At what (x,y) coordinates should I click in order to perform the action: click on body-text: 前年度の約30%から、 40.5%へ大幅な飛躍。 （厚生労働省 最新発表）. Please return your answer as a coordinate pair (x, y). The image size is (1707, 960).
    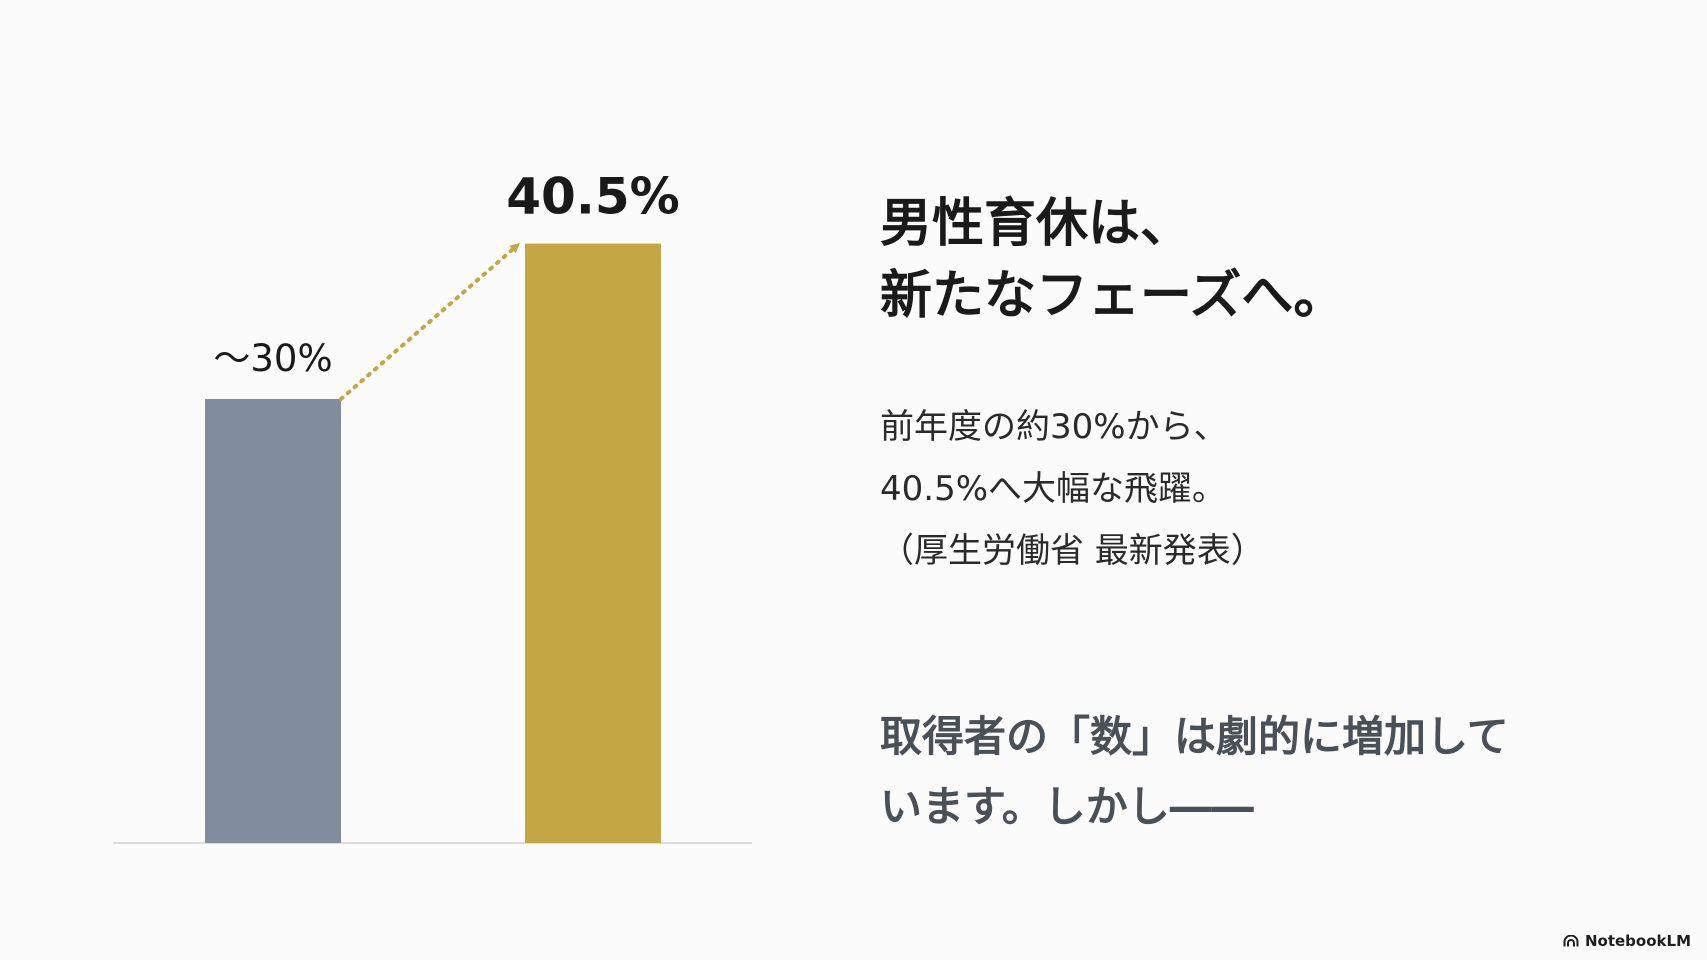
    Looking at the image, I should click on (1072, 489).